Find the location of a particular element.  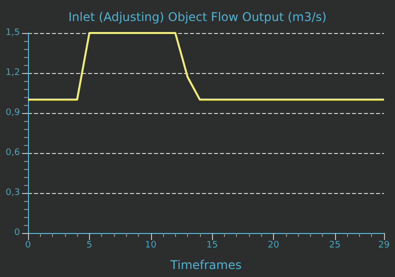

y-tick-label: 0,3 is located at coordinates (13, 193).